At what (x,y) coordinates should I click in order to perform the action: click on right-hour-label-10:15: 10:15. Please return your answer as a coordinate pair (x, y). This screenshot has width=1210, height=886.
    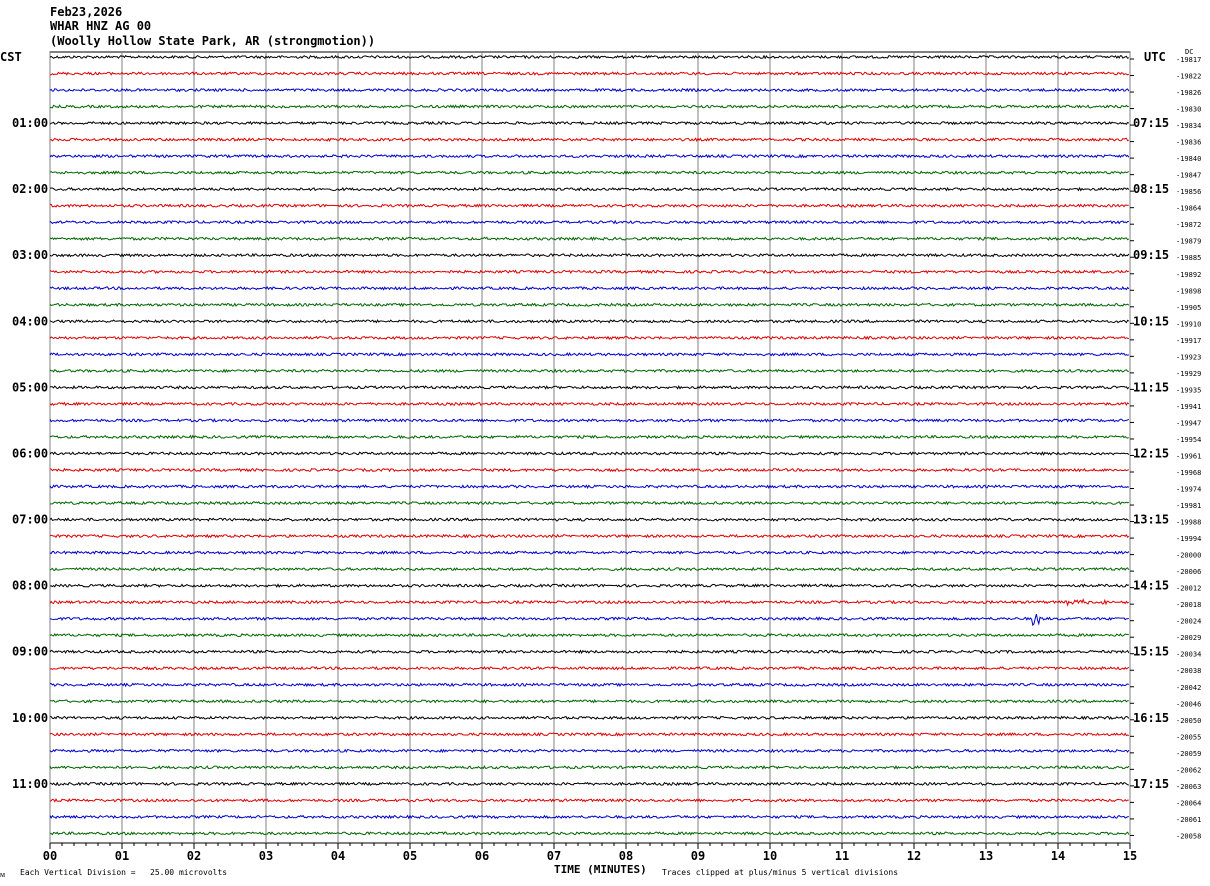
    Looking at the image, I should click on (1151, 321).